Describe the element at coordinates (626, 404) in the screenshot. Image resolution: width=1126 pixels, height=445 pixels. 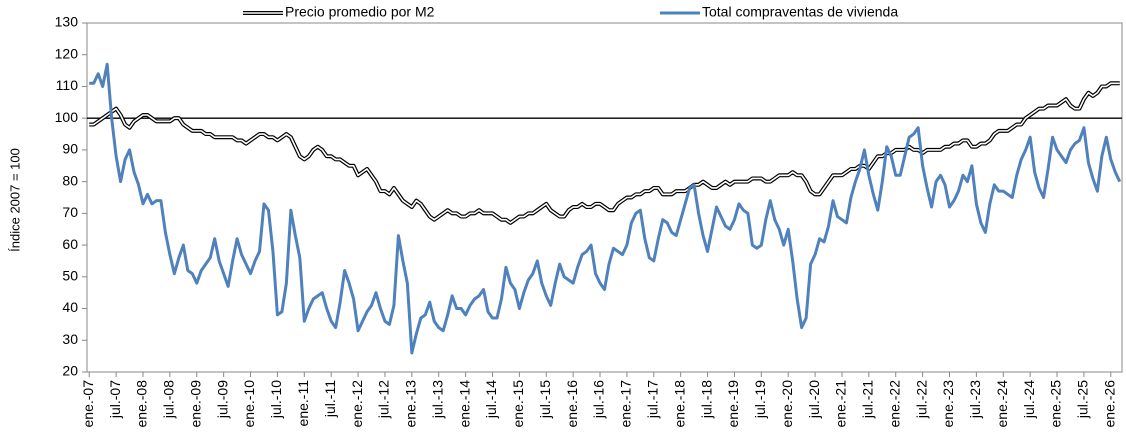
I see `x-tick-label: ene.-17` at that location.